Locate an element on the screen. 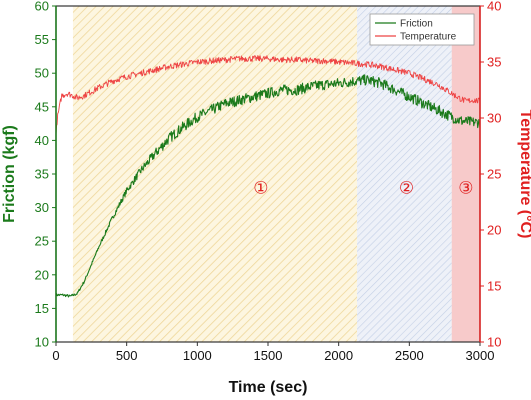  x-tick-label: 3000 is located at coordinates (480, 355).